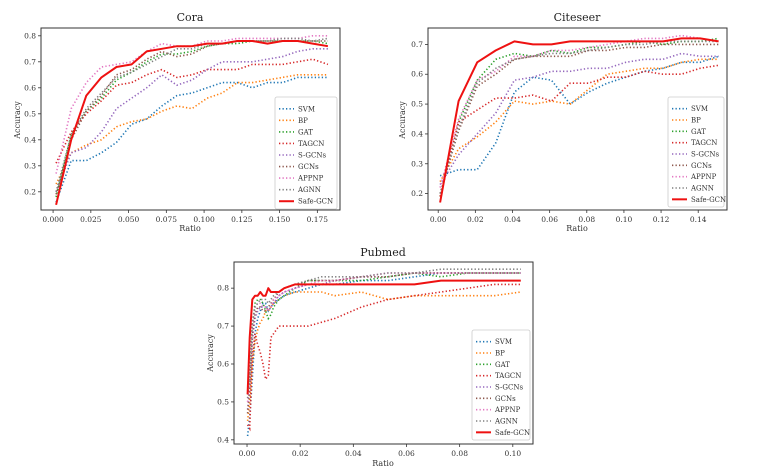 This screenshot has height=471, width=767. Describe the element at coordinates (30, 165) in the screenshot. I see `y-tick-label: 0.3` at that location.